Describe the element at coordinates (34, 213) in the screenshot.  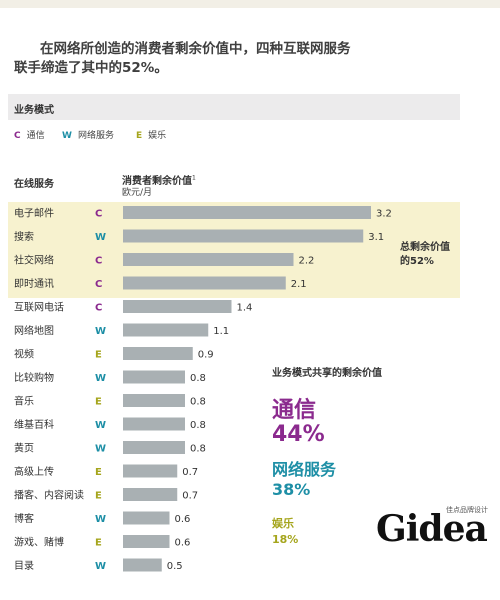
I see `category-label: 电子邮件` at that location.